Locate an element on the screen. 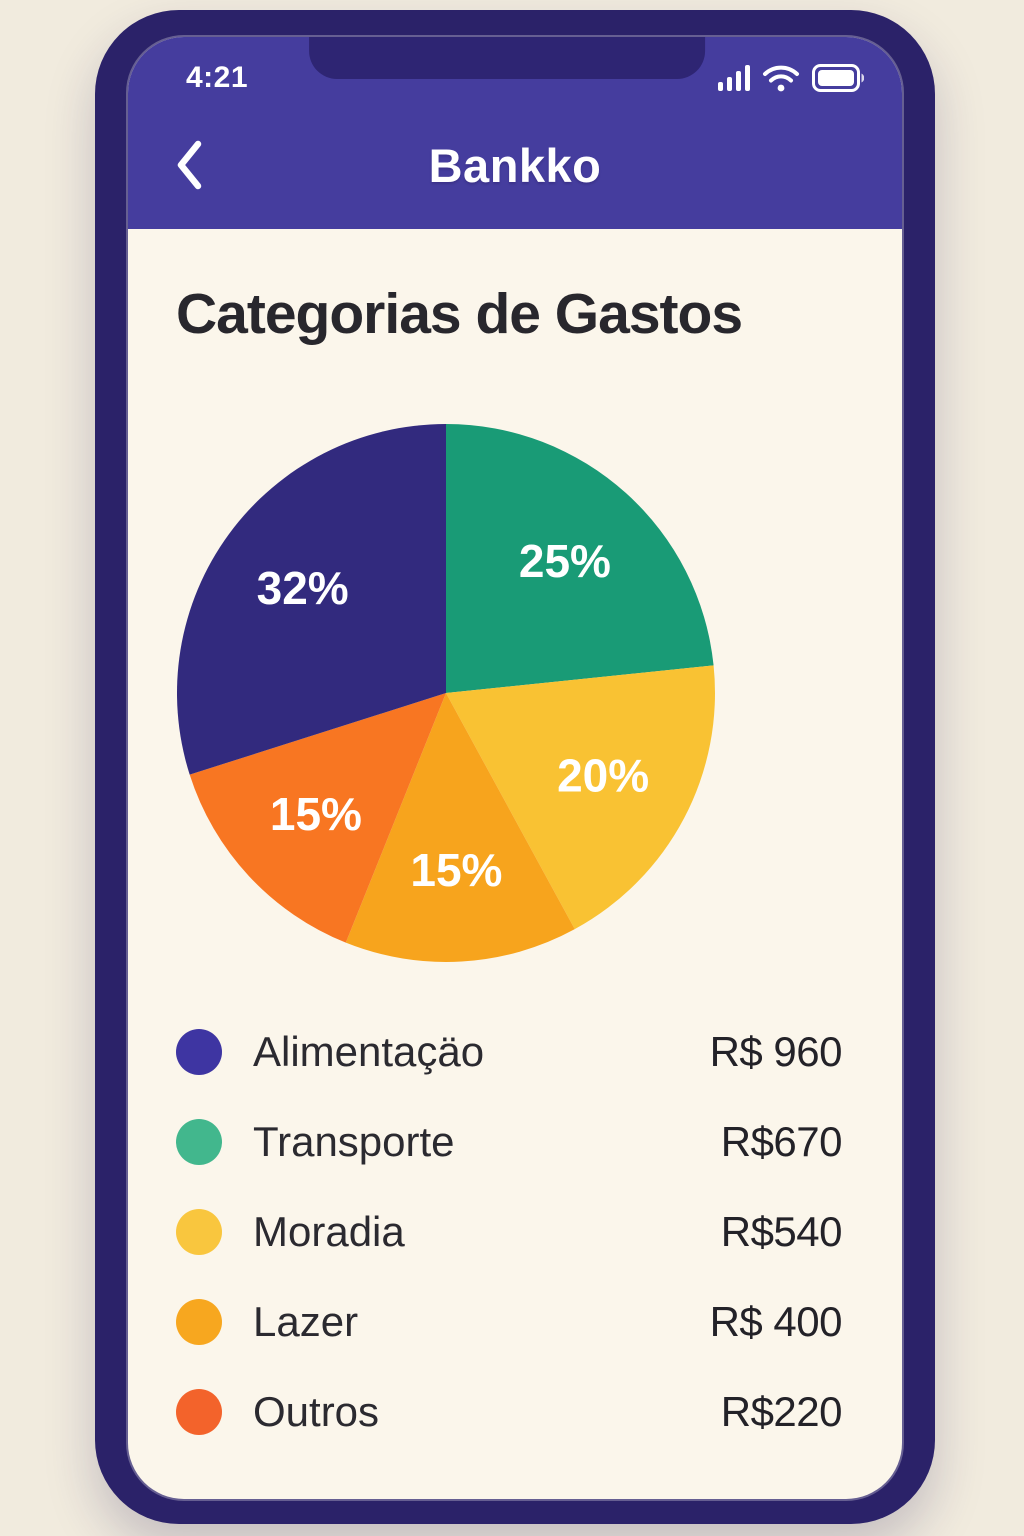 The image size is (1024, 1536). legend-row: Moradia R$540 is located at coordinates (509, 1231).